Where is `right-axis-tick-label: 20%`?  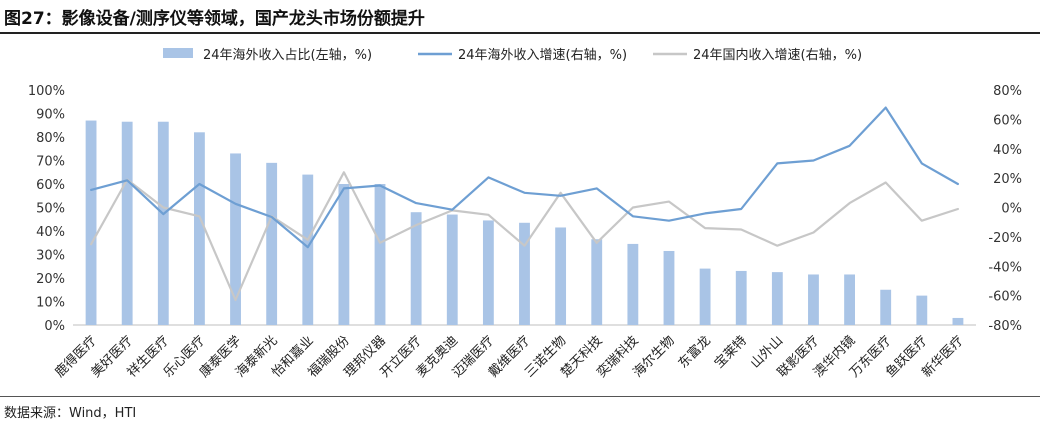
right-axis-tick-label: 20% is located at coordinates (1007, 179).